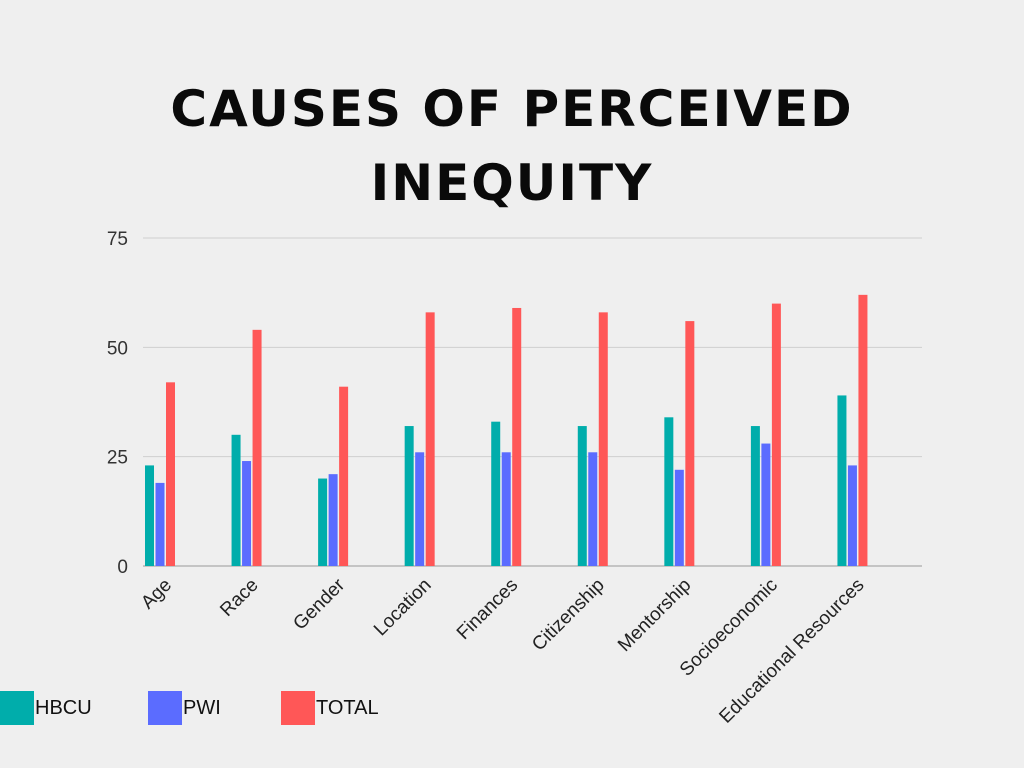 The height and width of the screenshot is (768, 1024). What do you see at coordinates (333, 520) in the screenshot?
I see `bar-pwi-gender` at bounding box center [333, 520].